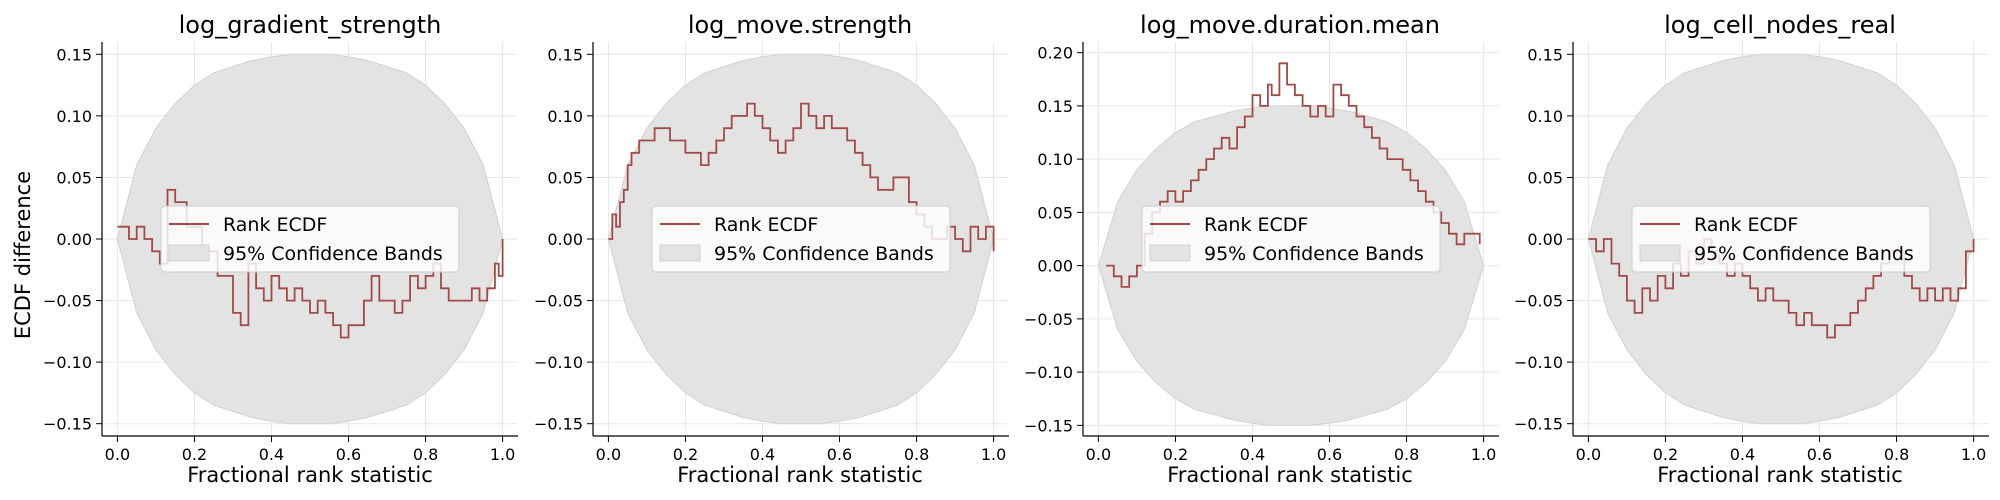 The image size is (2000, 500). Describe the element at coordinates (23, 255) in the screenshot. I see `figure-ylabel: ECDF difference` at that location.